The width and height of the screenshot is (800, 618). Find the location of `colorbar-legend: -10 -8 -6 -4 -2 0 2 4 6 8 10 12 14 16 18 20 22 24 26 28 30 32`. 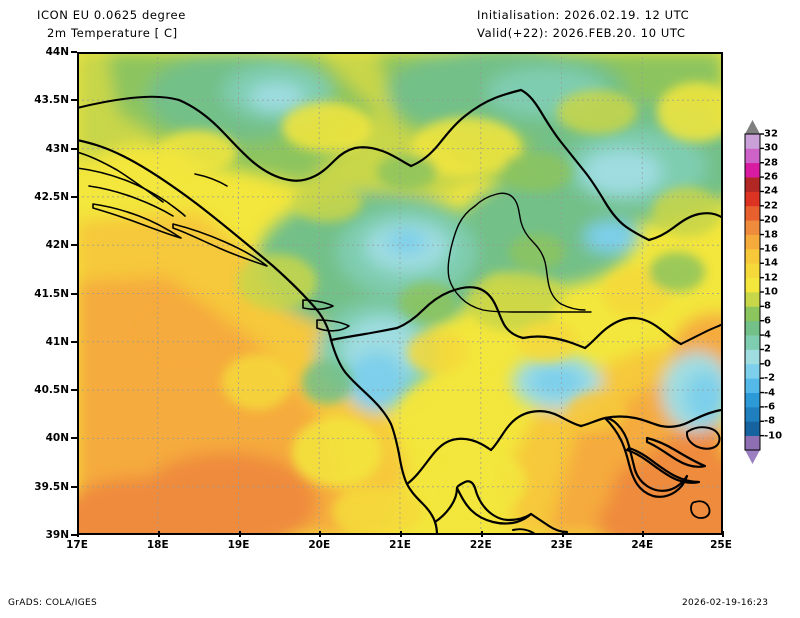

colorbar-legend: -10 -8 -6 -4 -2 0 2 4 6 8 10 12 14 16 18 20 22 24 26 28 30 32 is located at coordinates (770, 292).